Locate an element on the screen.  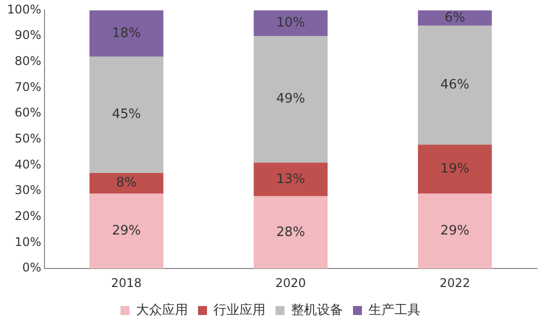
y-tick-label: 90% is located at coordinates (28, 35).